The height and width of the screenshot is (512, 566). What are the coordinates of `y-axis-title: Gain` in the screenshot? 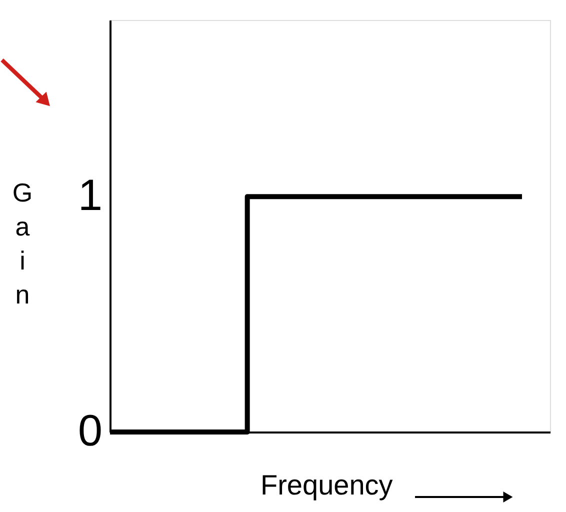 It's located at (22, 244).